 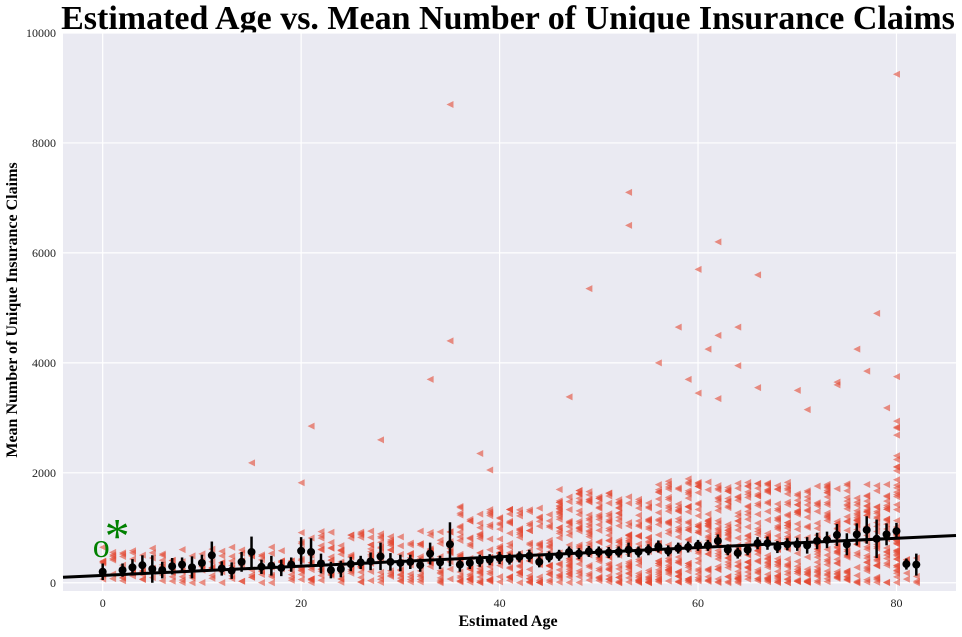 I want to click on y-tick-label: 2000, so click(x=44, y=473).